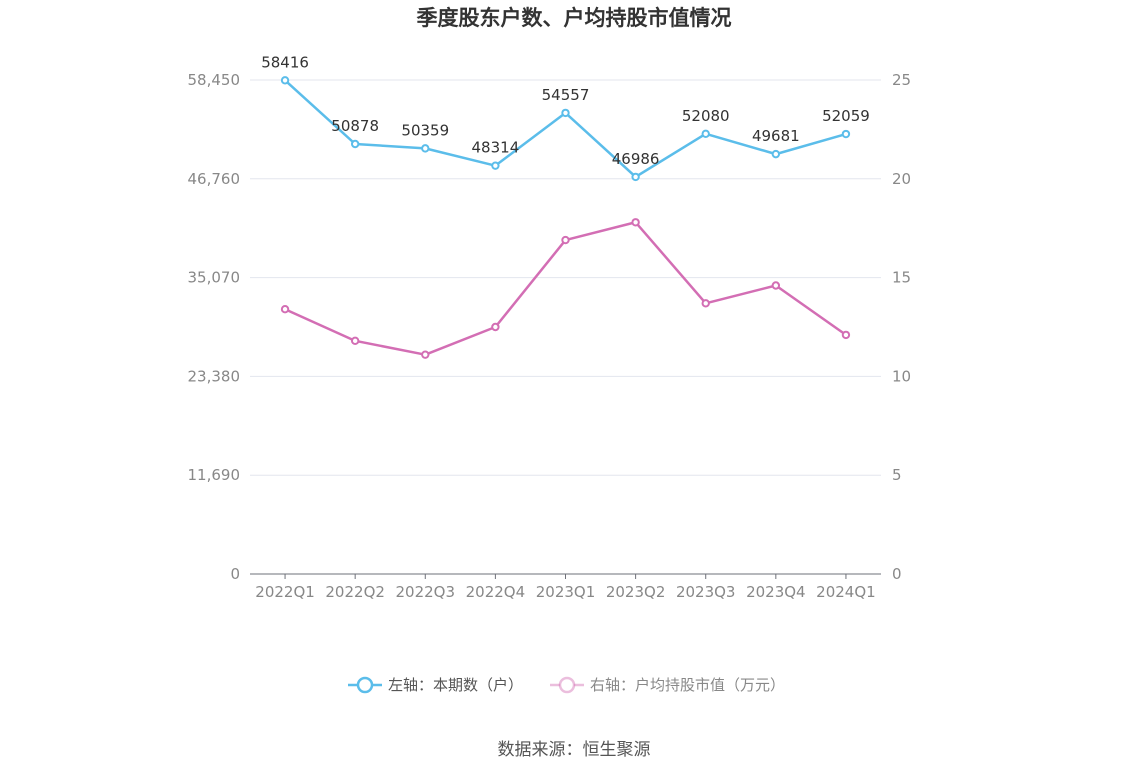  What do you see at coordinates (687, 685) in the screenshot?
I see `legend-label: 右轴：户均持股市值（万元）` at bounding box center [687, 685].